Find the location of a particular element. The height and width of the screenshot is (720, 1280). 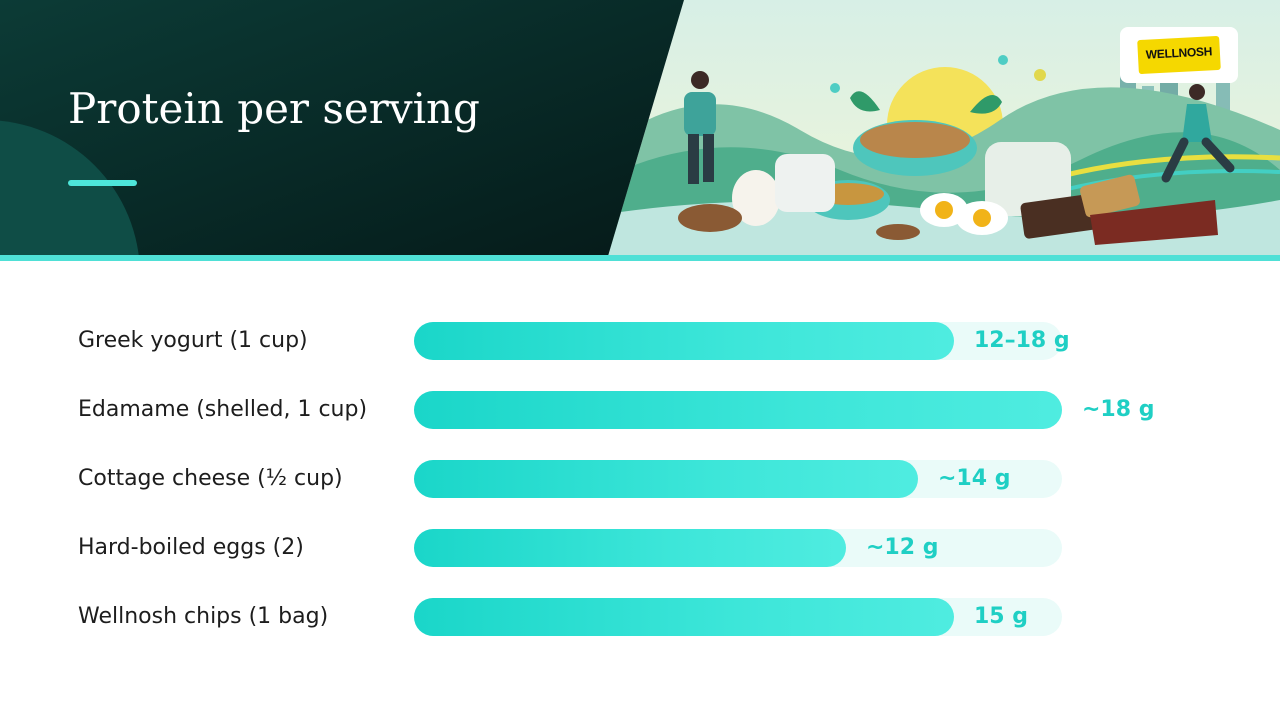

value-label: ~12 g is located at coordinates (902, 547).